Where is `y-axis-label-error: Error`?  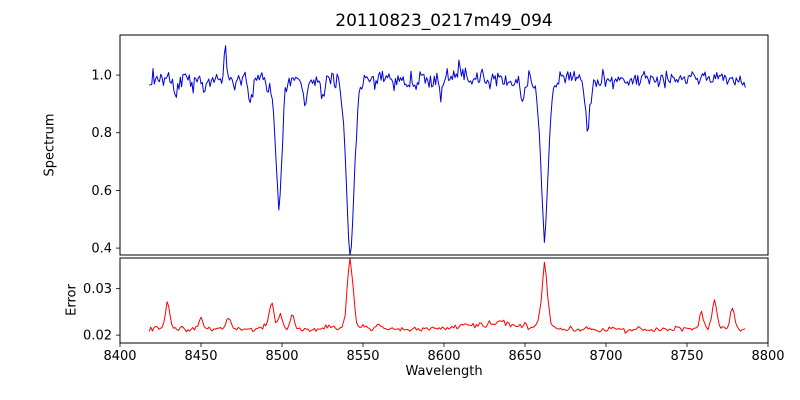 y-axis-label-error: Error is located at coordinates (72, 300).